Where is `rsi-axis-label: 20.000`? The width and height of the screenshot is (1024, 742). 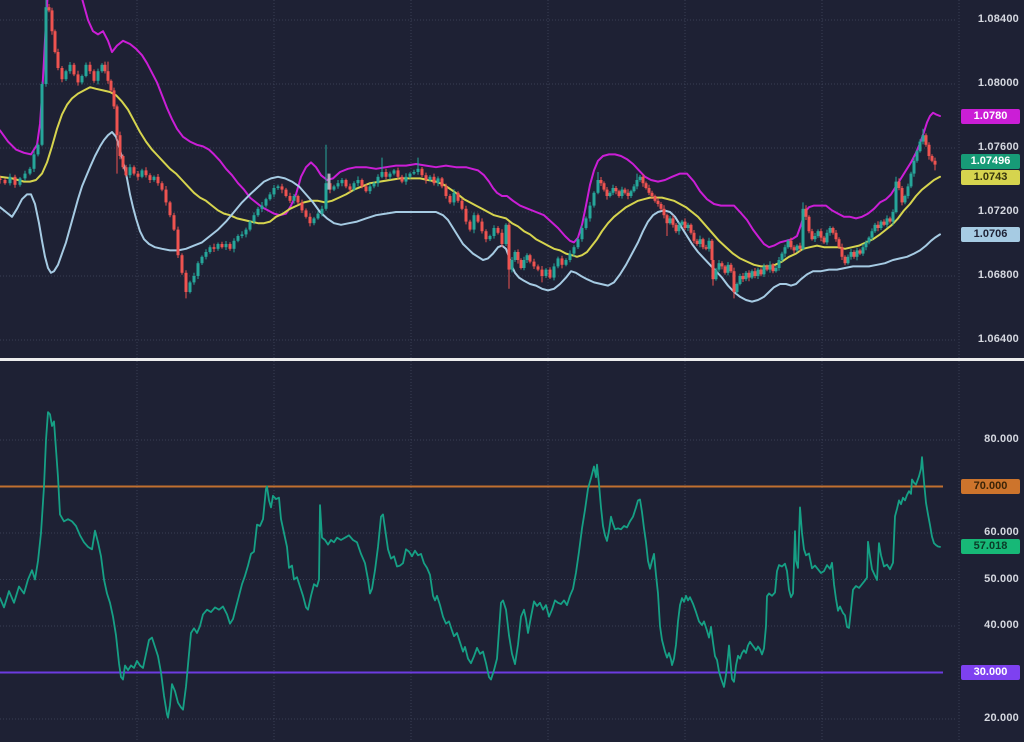 rsi-axis-label: 20.000 is located at coordinates (1001, 718).